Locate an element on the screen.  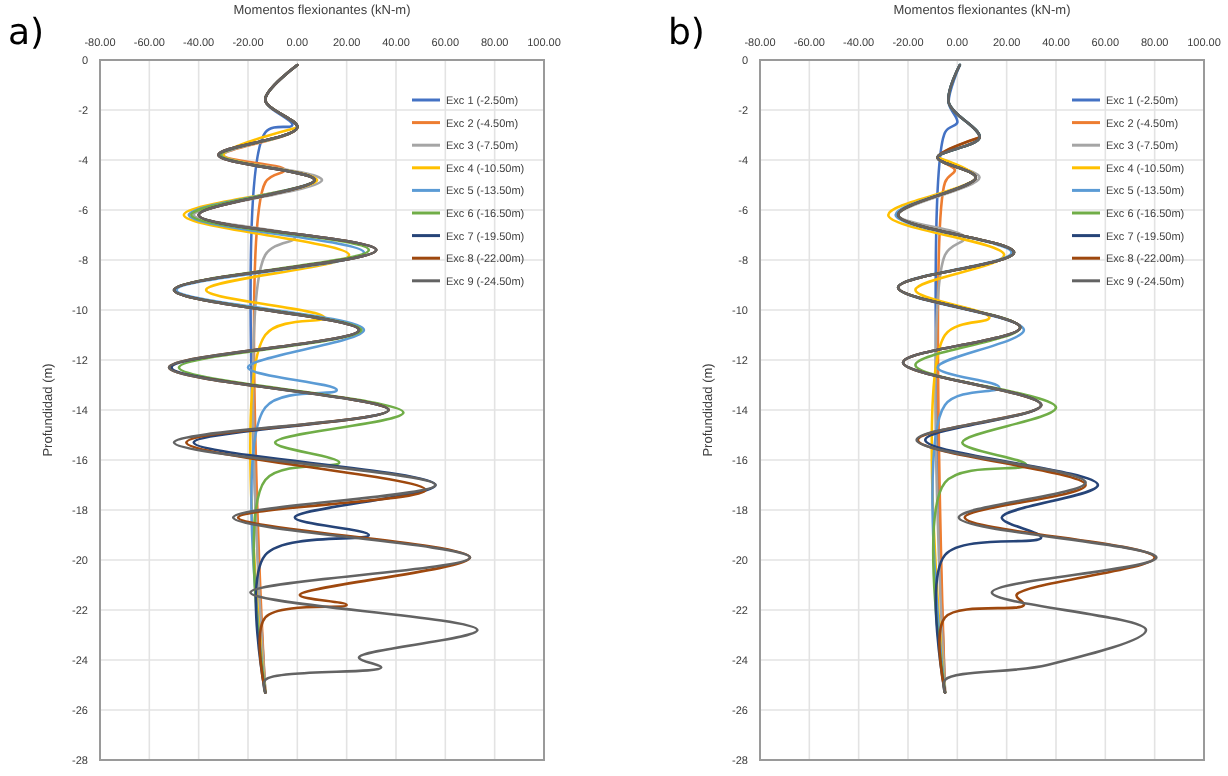
chart-title: a) is located at coordinates (26, 33).